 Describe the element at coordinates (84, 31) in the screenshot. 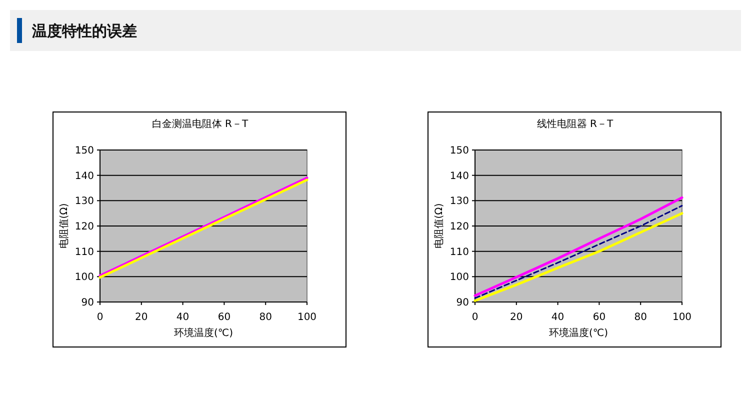

I see `text: 温度特性的误差` at that location.